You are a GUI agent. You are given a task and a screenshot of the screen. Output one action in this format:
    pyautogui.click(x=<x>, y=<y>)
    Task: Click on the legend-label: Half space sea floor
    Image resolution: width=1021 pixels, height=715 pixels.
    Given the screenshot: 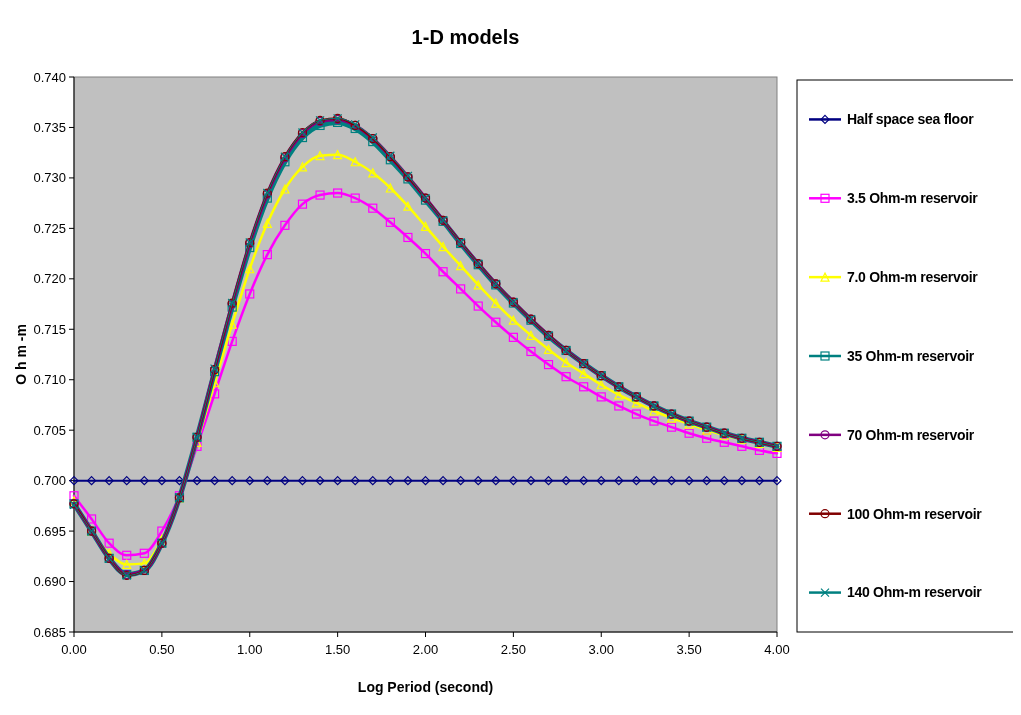 What is the action you would take?
    pyautogui.click(x=911, y=119)
    